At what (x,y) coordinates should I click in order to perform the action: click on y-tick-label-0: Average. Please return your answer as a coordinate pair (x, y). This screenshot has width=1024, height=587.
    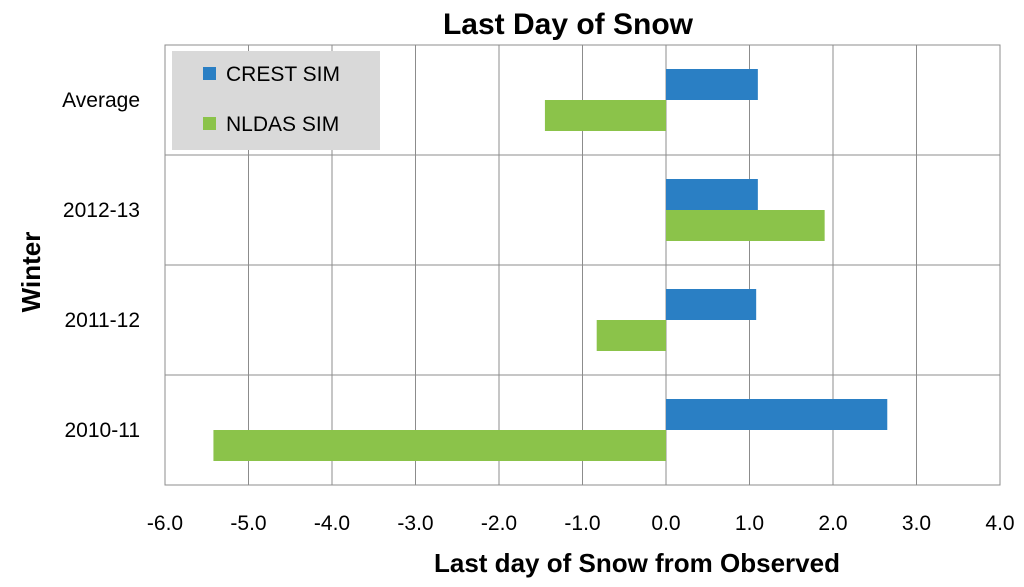
    Looking at the image, I should click on (101, 100).